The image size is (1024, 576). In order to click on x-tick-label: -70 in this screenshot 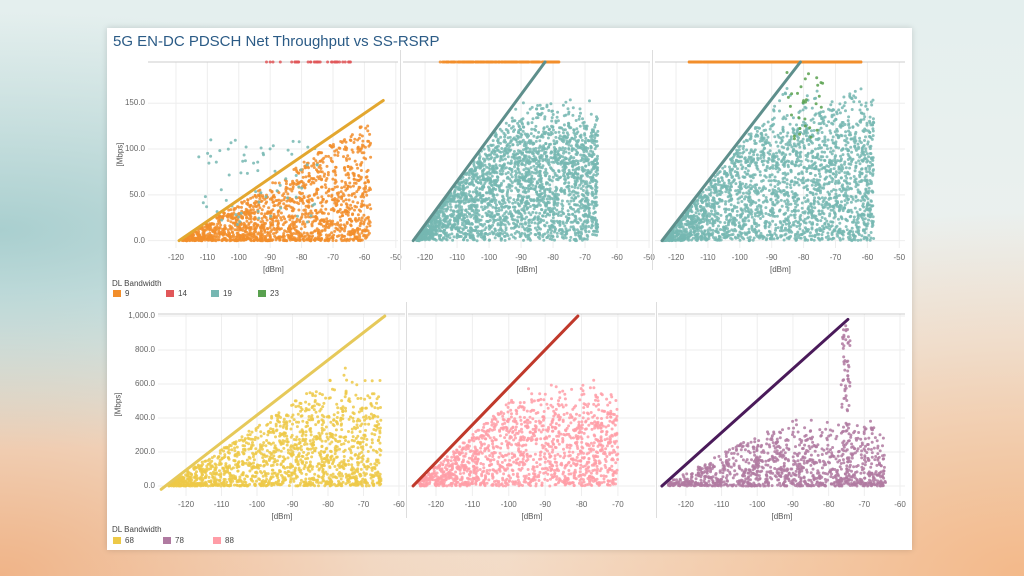, I will do `click(333, 257)`.